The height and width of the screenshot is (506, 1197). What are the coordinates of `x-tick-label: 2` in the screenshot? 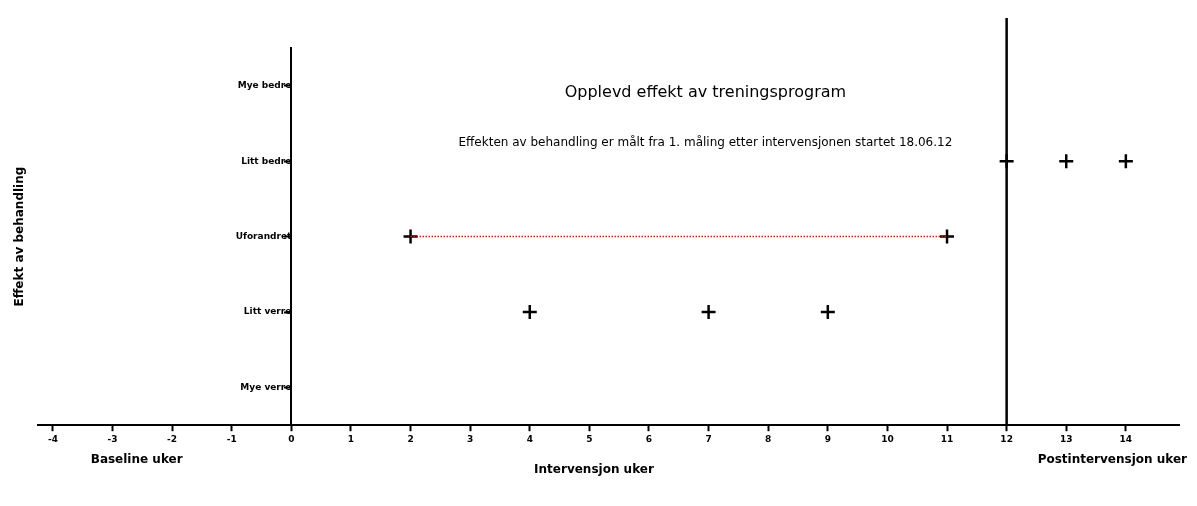 It's located at (410, 438).